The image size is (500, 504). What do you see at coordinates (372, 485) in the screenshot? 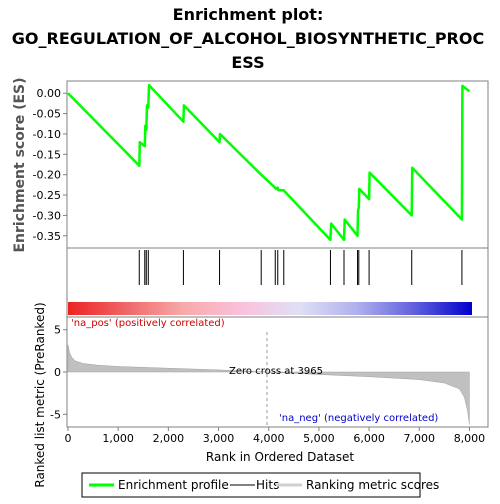
I see `legend-label-ranking-metric: Ranking metric scores` at bounding box center [372, 485].